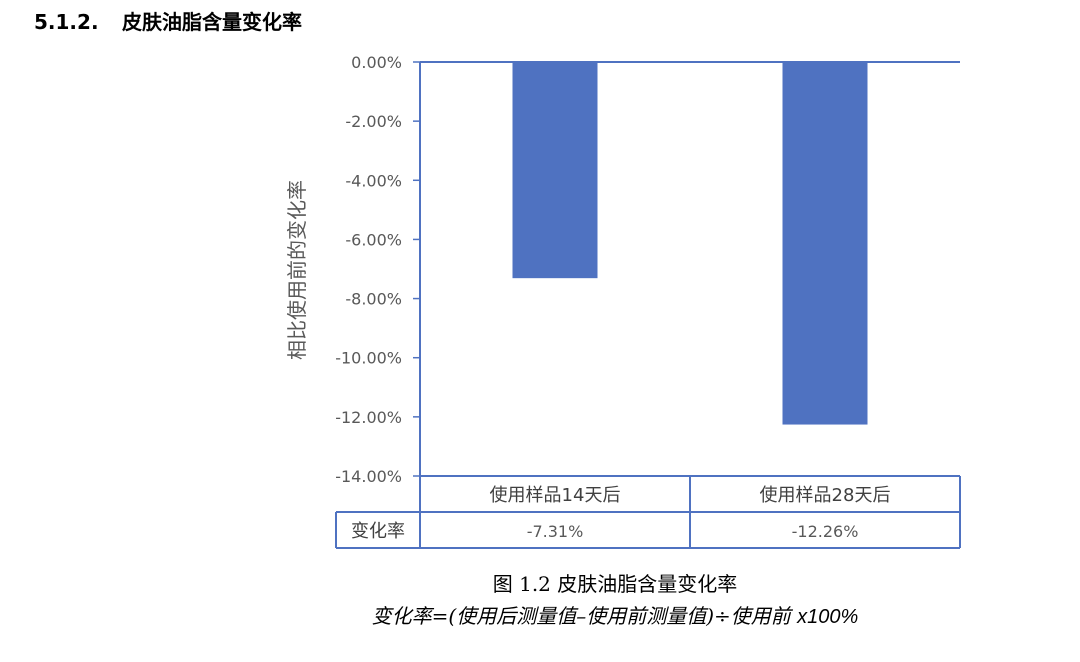  I want to click on y-tick-label: -12.00%, so click(368, 417).